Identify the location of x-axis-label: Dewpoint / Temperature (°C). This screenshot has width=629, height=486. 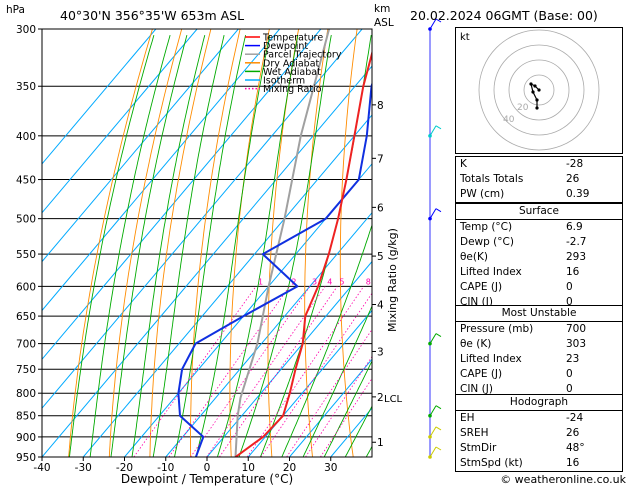
(207, 479).